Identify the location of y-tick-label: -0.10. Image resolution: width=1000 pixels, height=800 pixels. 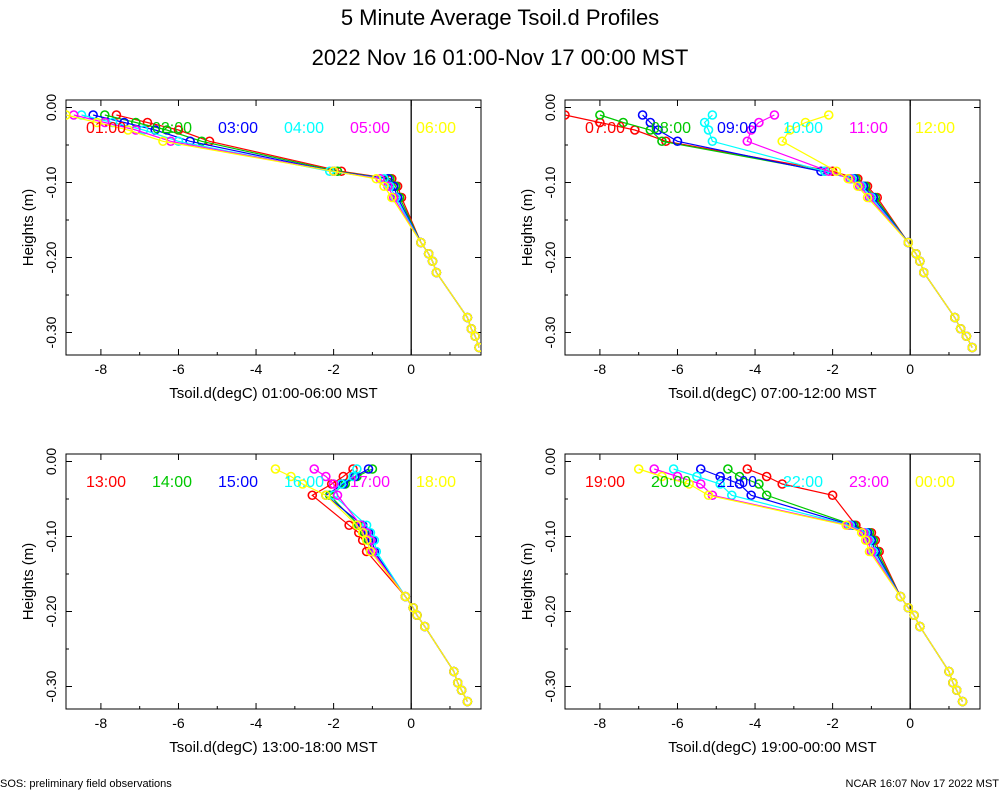
(51, 536).